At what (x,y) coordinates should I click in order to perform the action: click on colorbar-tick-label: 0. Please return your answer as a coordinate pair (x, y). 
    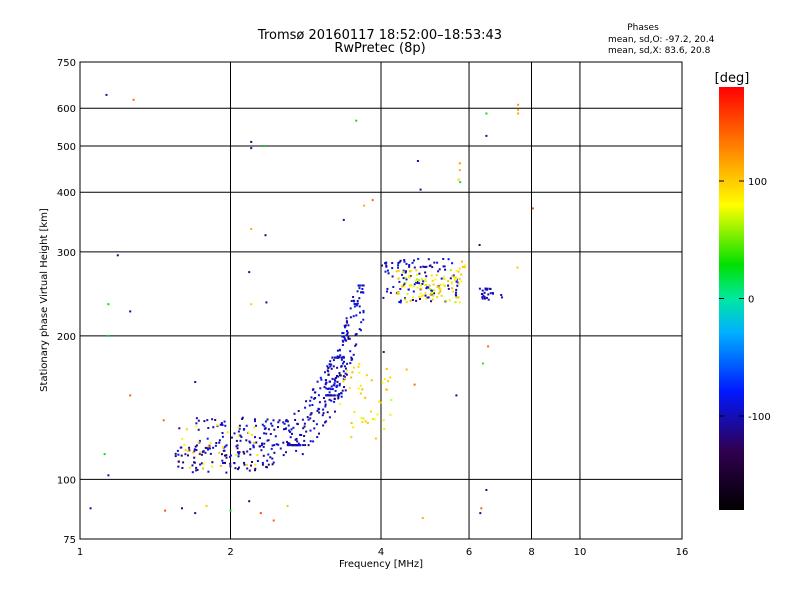
    Looking at the image, I should click on (751, 300).